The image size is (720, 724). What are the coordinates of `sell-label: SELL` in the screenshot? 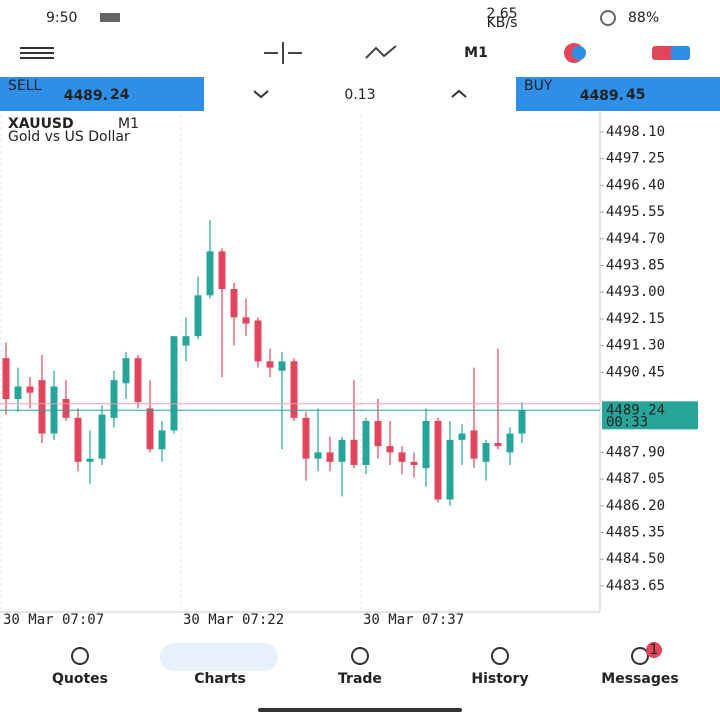 It's located at (25, 86).